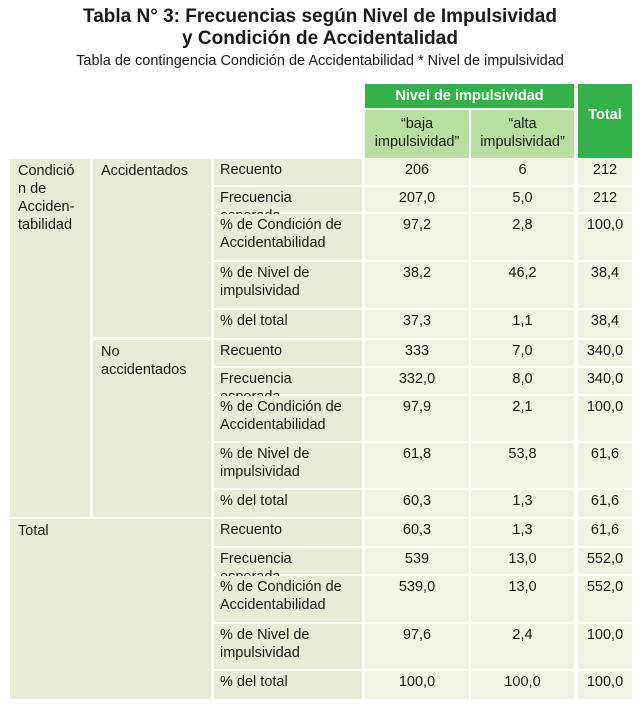  Describe the element at coordinates (522, 381) in the screenshot. I see `cell-alta: 8,0` at that location.